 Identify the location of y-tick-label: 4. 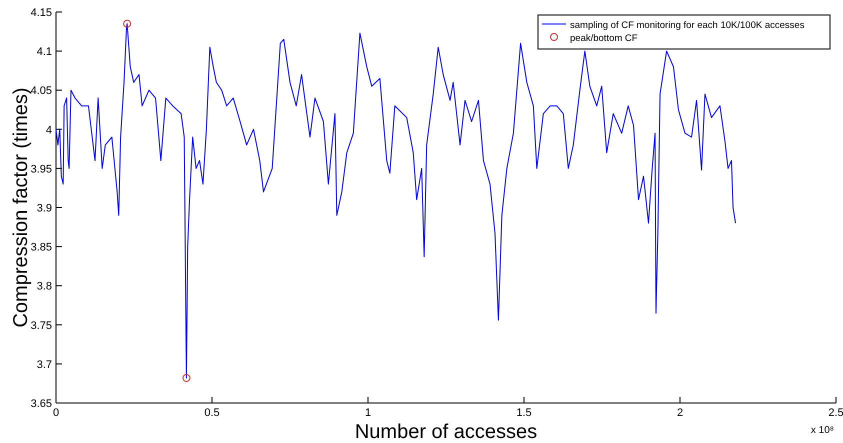
(49, 130).